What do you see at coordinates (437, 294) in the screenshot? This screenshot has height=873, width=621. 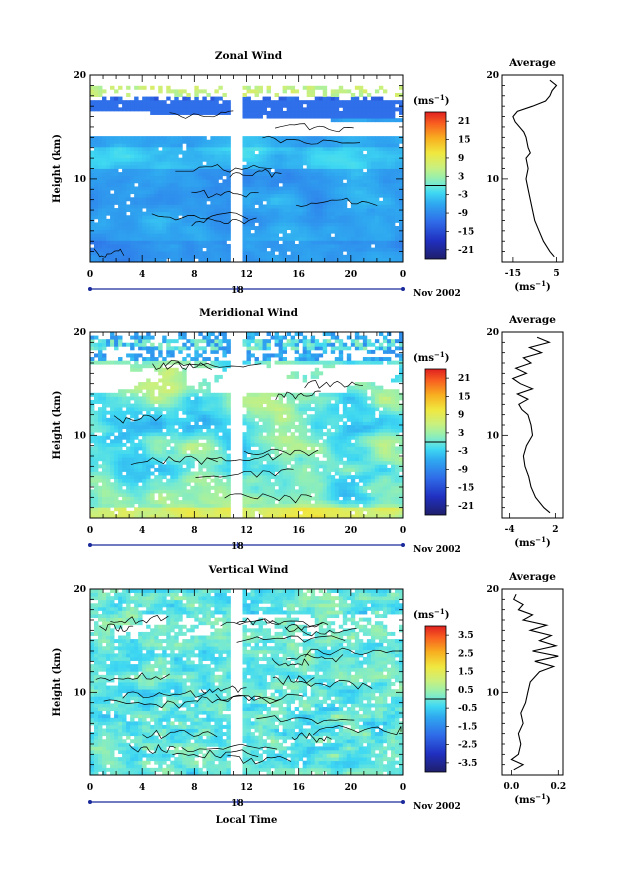 I see `month-label: Nov 2002` at bounding box center [437, 294].